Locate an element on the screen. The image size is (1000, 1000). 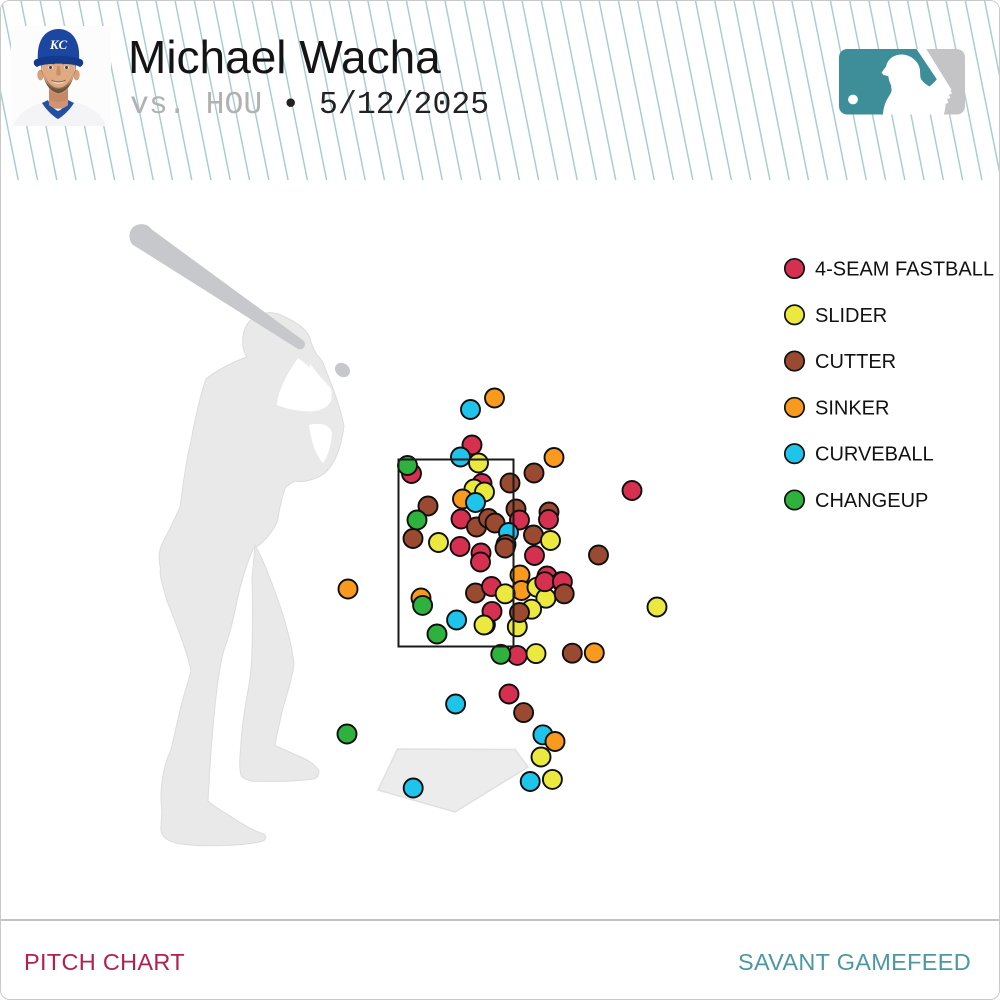
svg-text: KC is located at coordinates (58, 44).